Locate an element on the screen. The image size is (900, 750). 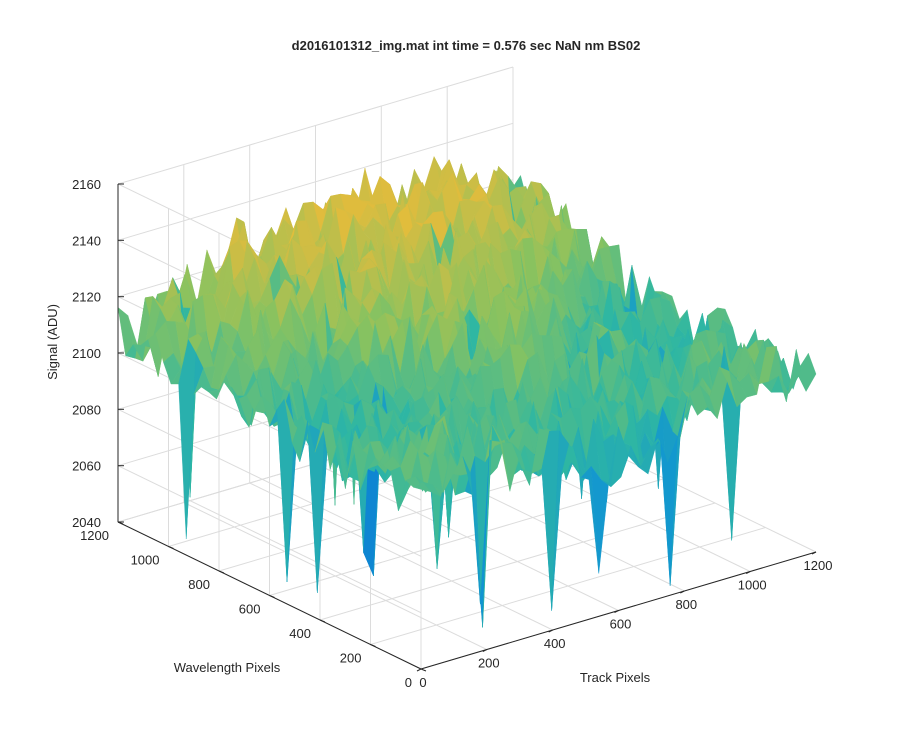
y-tick-label: 800 is located at coordinates (199, 584).